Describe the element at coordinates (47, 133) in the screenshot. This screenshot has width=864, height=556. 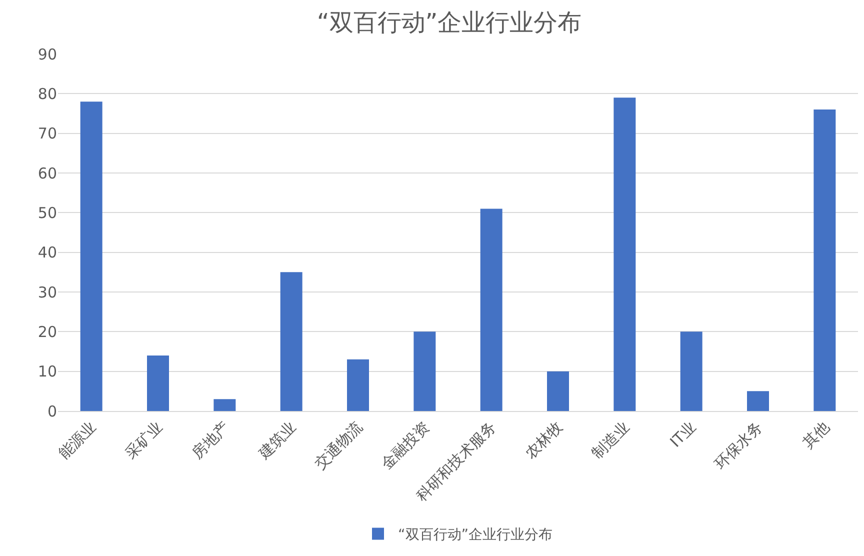
I see `y-tick-label: 70` at that location.